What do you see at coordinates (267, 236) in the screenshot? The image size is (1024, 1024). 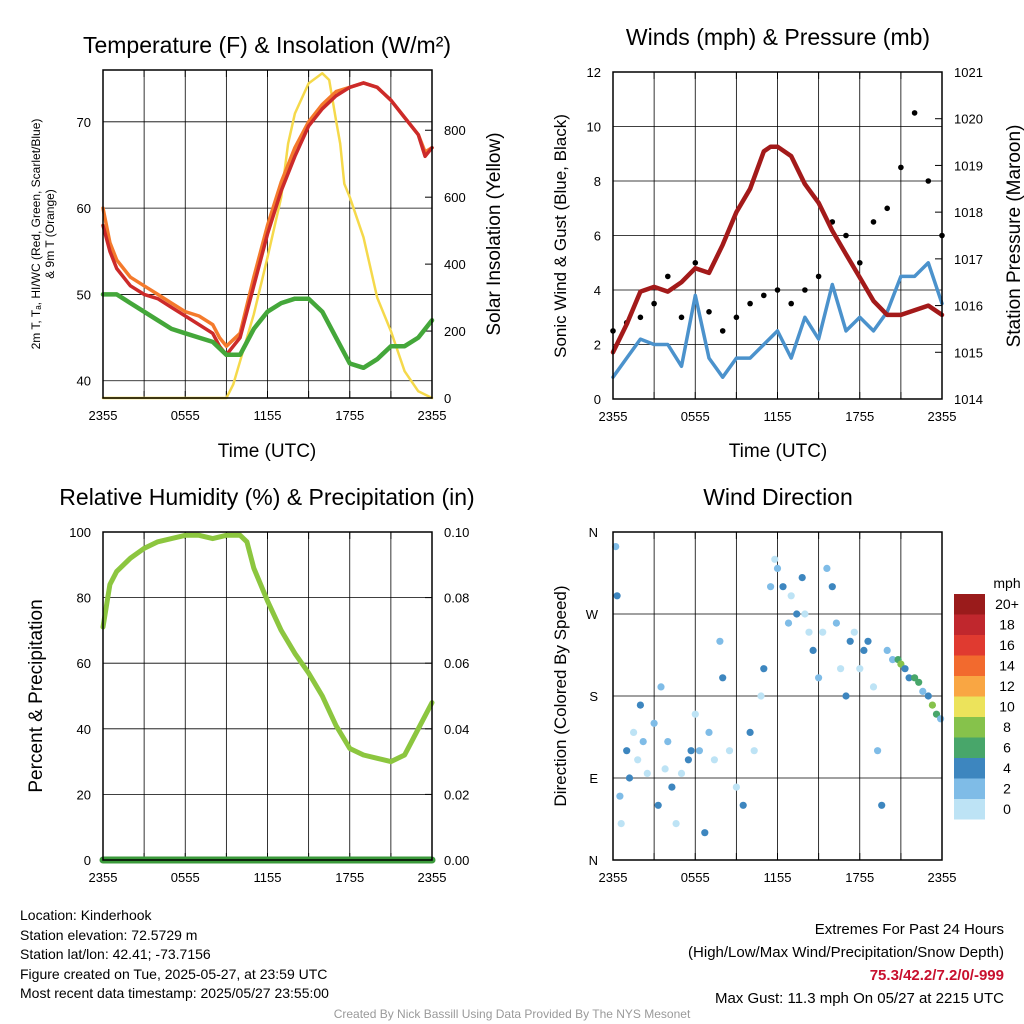 I see `series-insolation-line` at bounding box center [267, 236].